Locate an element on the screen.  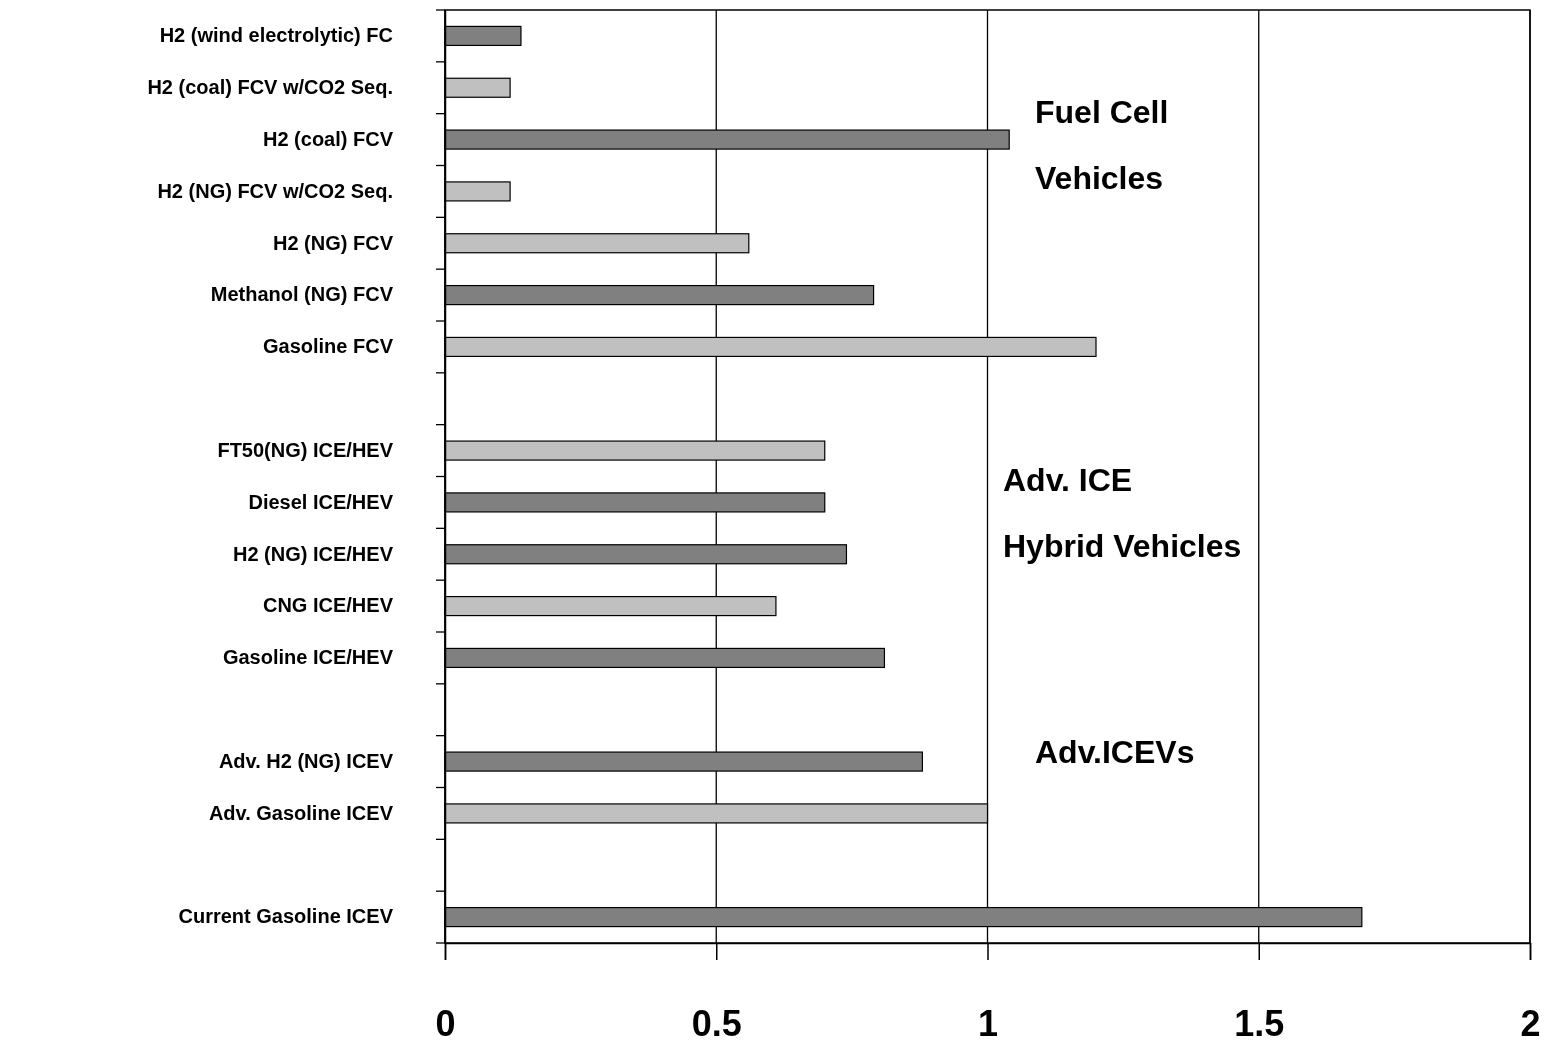
x-tick-label: 0.5 is located at coordinates (716, 1023).